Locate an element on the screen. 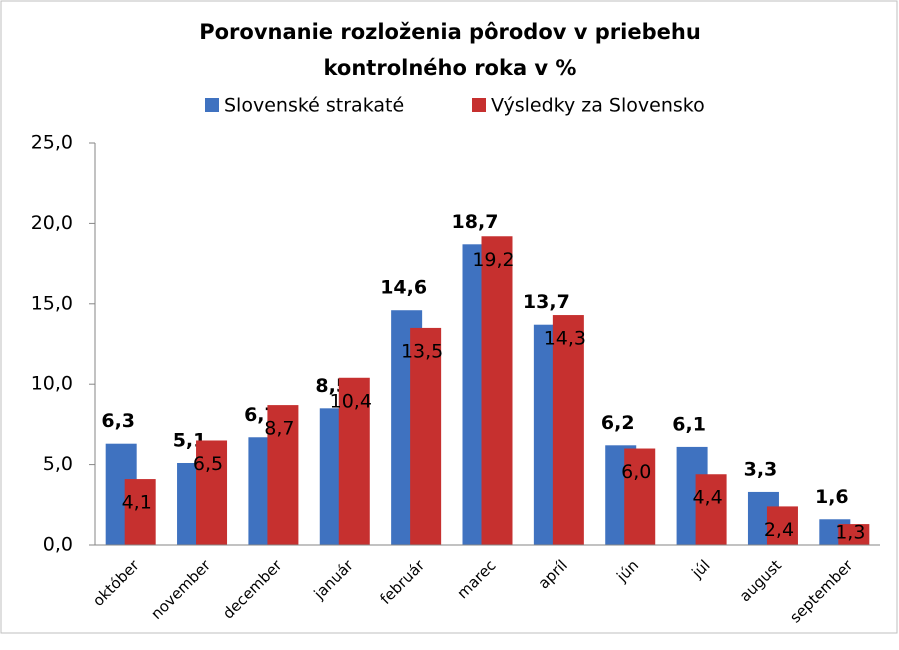 This screenshot has height=650, width=899. legend-label: Slovenské strakaté is located at coordinates (314, 106).